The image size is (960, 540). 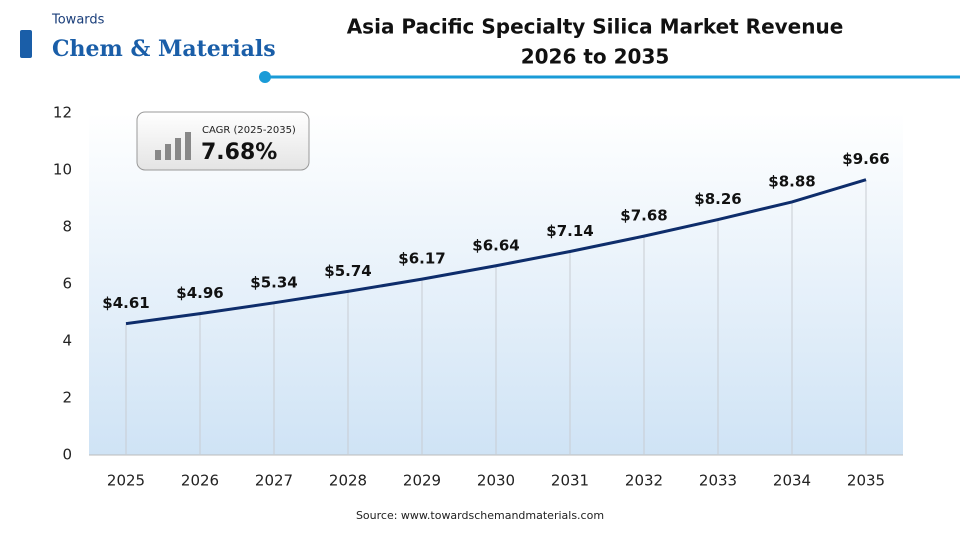 I want to click on x-tick-label: 2032, so click(x=644, y=481).